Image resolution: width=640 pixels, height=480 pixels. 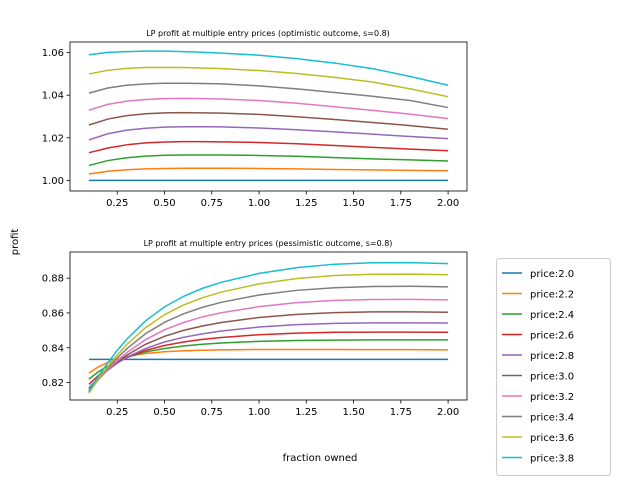 I want to click on legend-label: price:2.8, so click(x=552, y=356).